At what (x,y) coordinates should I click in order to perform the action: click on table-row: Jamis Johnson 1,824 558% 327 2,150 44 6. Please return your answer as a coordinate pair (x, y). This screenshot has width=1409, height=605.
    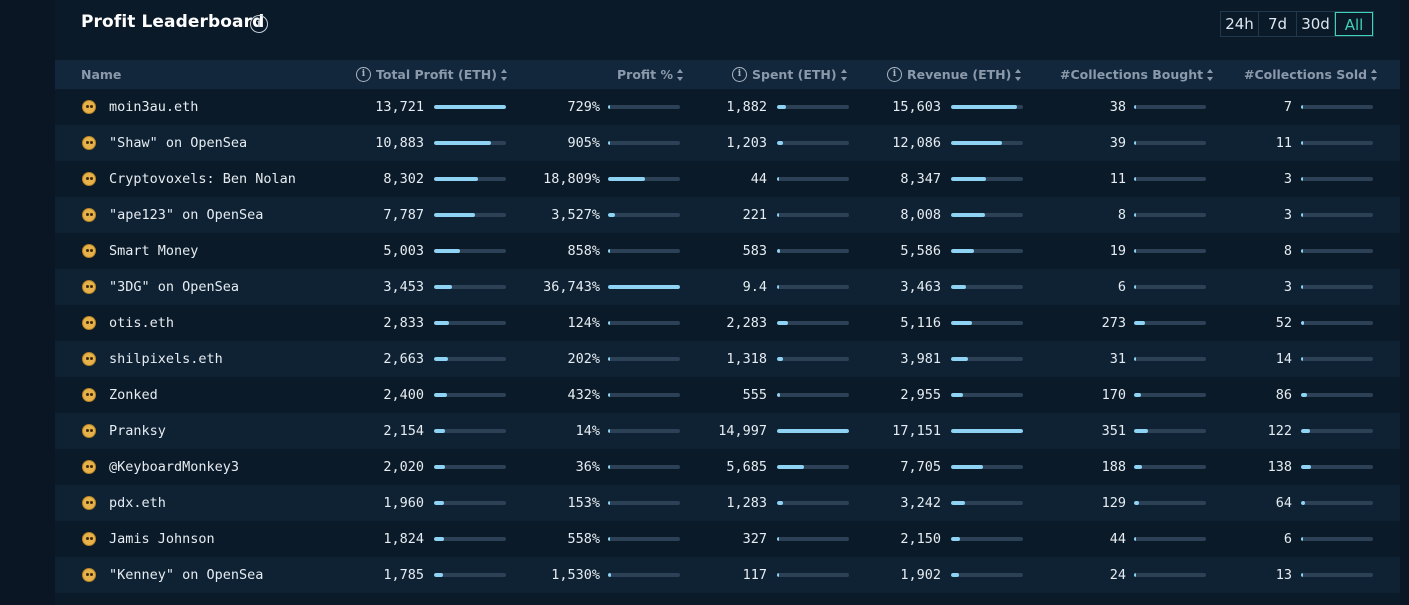
    Looking at the image, I should click on (727, 539).